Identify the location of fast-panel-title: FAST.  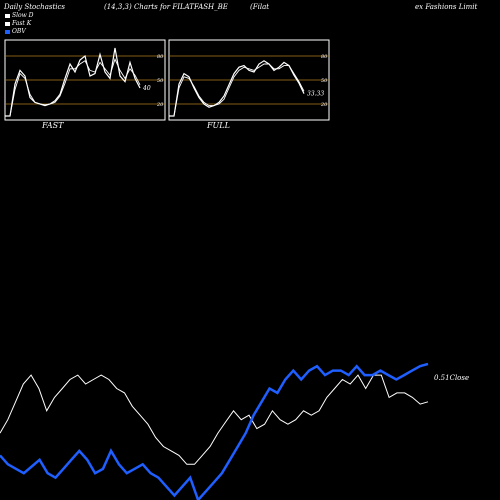
(53, 125).